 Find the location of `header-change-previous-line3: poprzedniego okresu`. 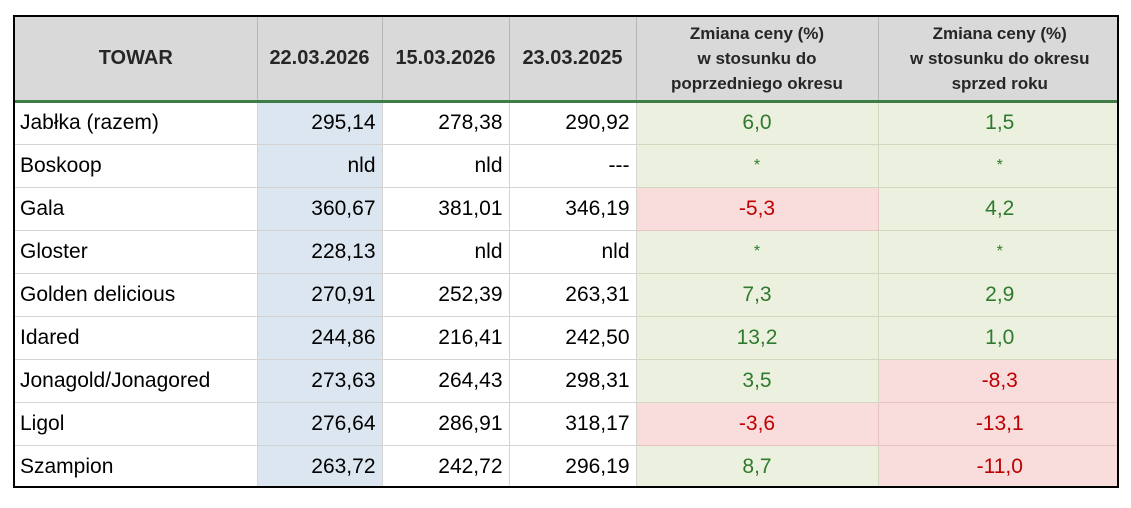

header-change-previous-line3: poprzedniego okresu is located at coordinates (757, 83).